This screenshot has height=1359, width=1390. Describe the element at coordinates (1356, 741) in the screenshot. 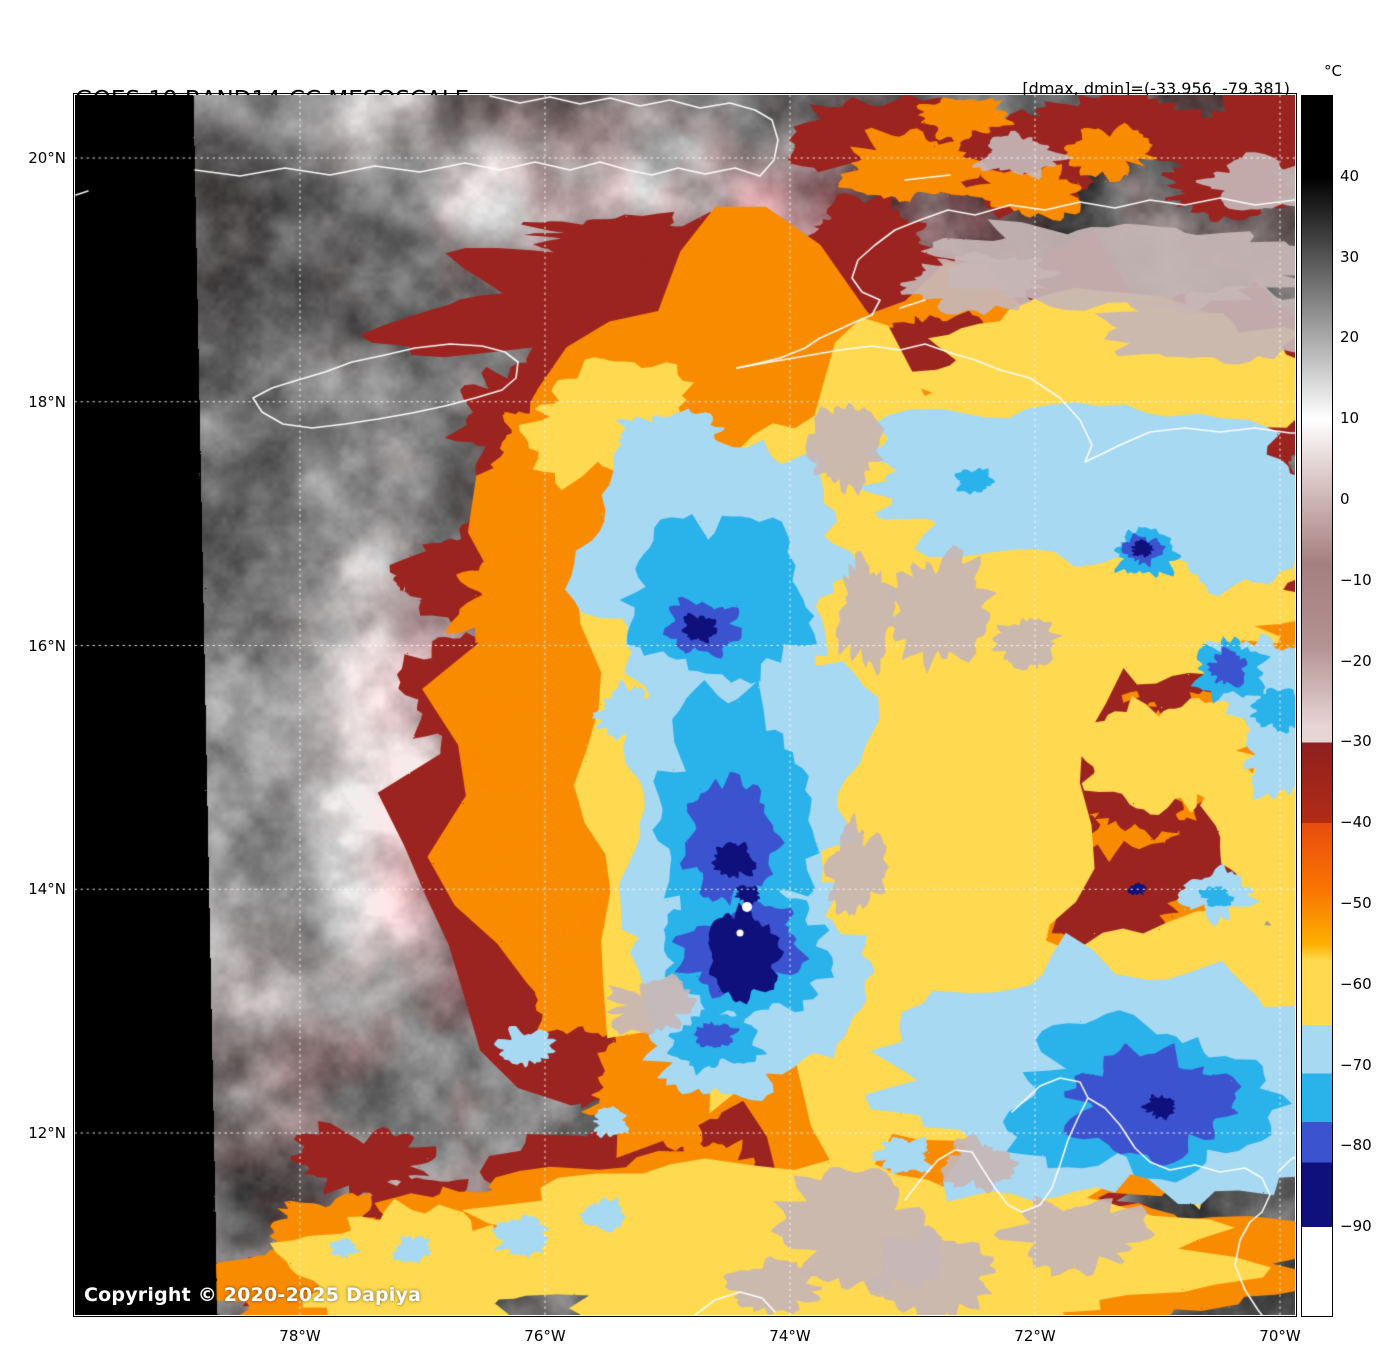

I see `colorbar-tick-label: −30` at that location.